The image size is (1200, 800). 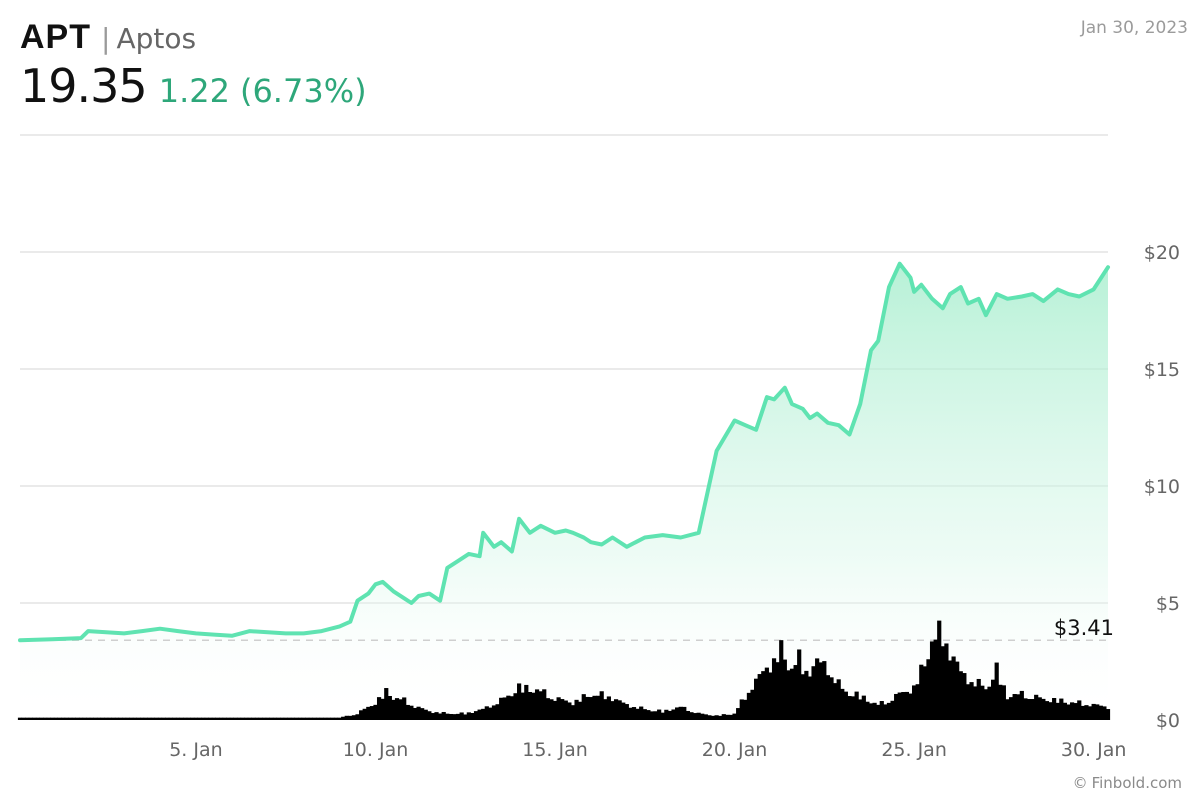 What do you see at coordinates (1162, 487) in the screenshot?
I see `y-tick-label: $10` at bounding box center [1162, 487].